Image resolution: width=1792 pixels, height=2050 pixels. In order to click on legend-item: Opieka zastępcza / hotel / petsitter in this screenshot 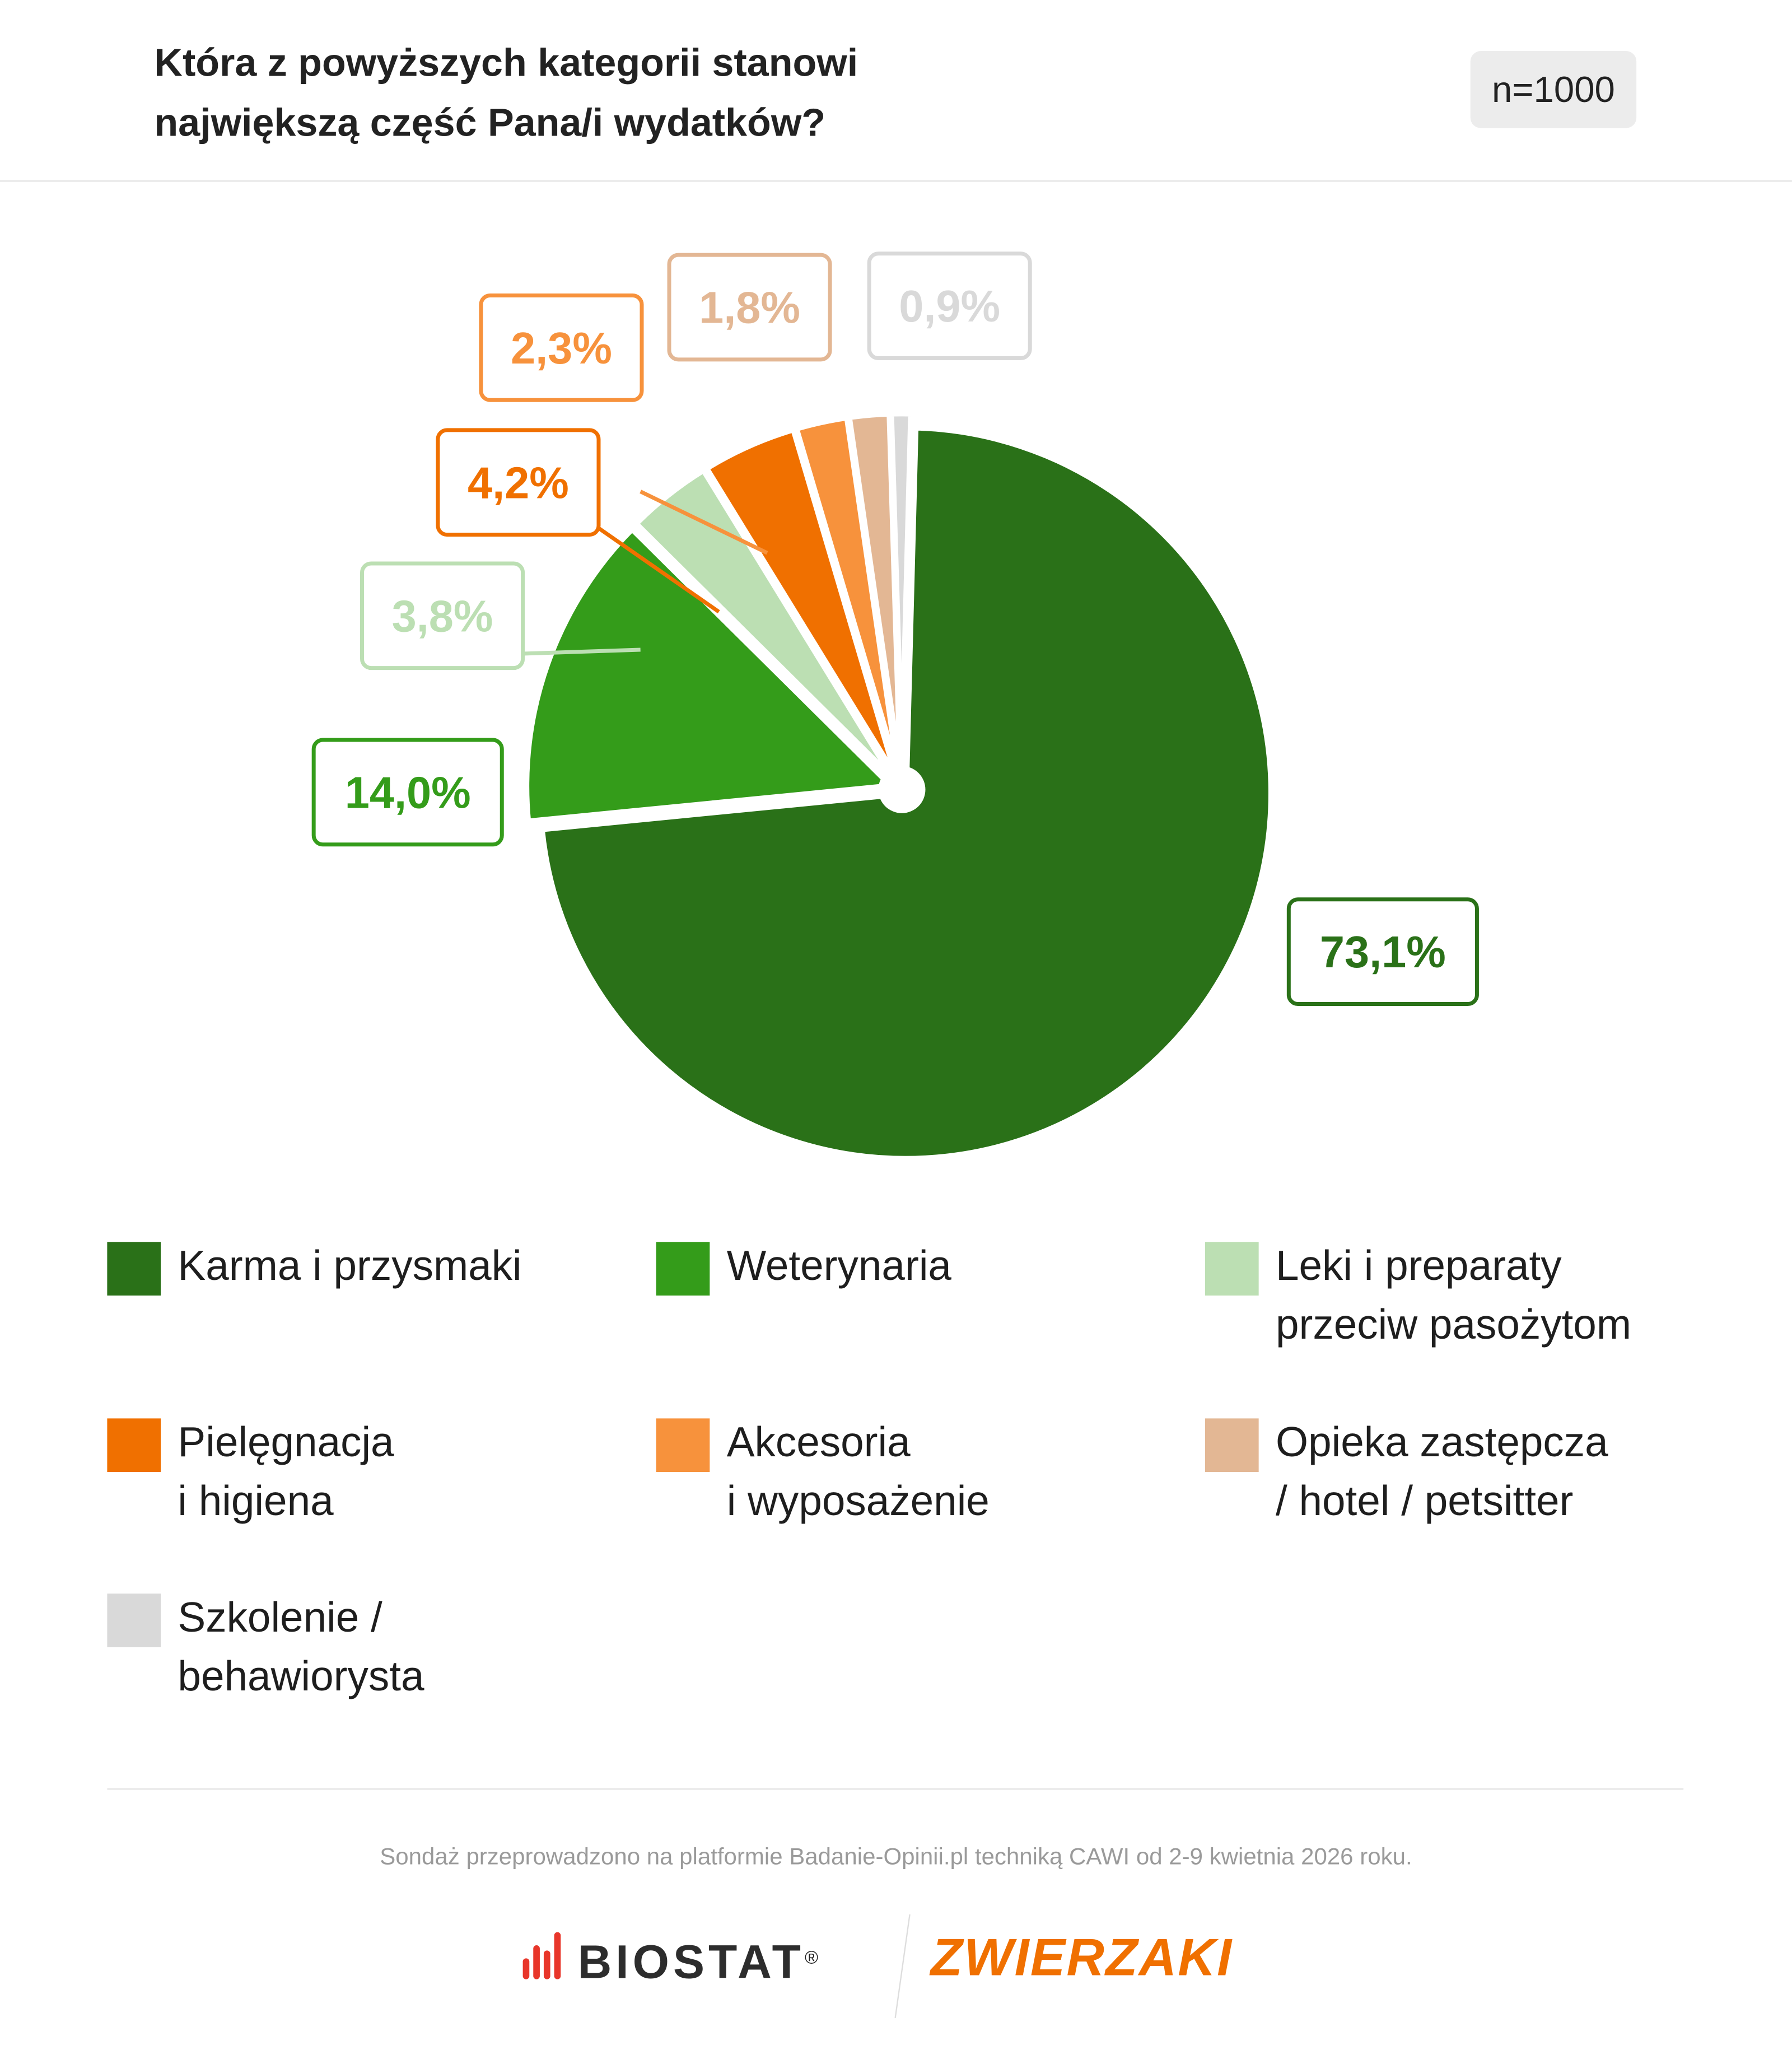, I will do `click(1407, 1474)`.